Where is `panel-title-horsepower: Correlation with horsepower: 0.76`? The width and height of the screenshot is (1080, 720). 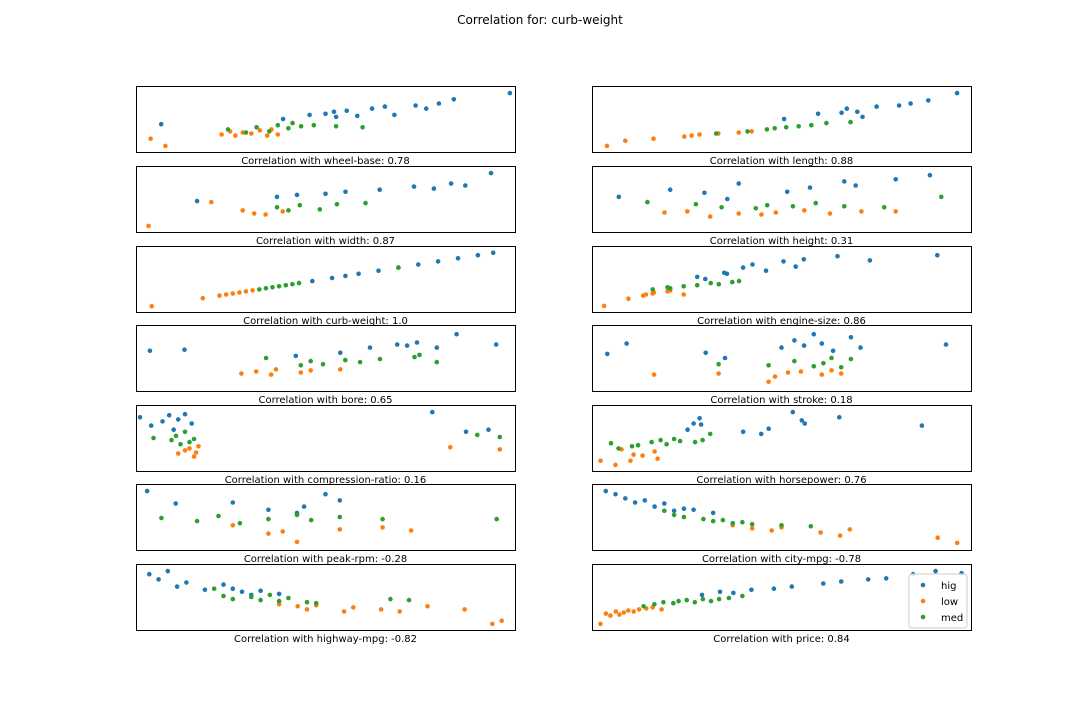 panel-title-horsepower: Correlation with horsepower: 0.76 is located at coordinates (781, 480).